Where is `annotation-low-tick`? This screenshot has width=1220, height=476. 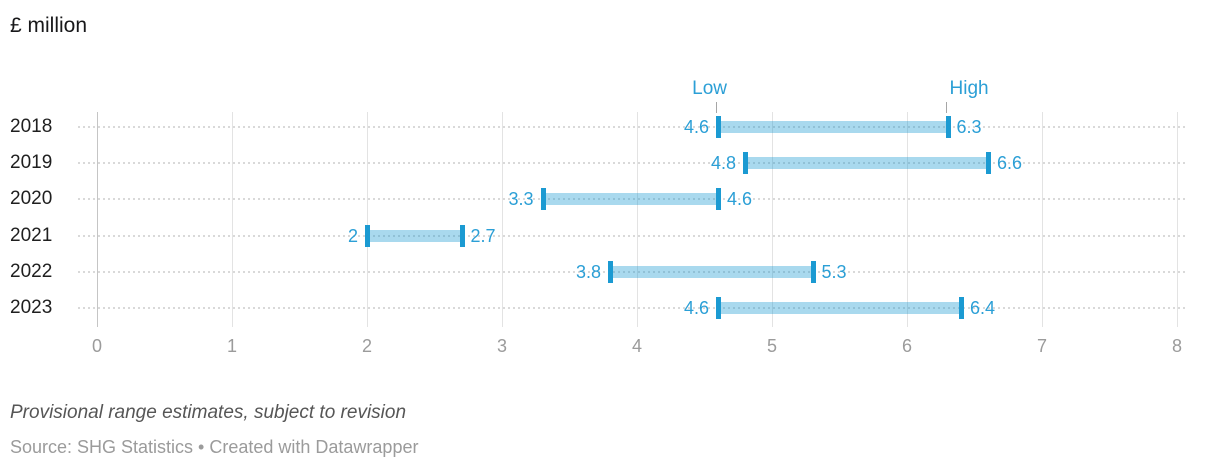
annotation-low-tick is located at coordinates (716, 107).